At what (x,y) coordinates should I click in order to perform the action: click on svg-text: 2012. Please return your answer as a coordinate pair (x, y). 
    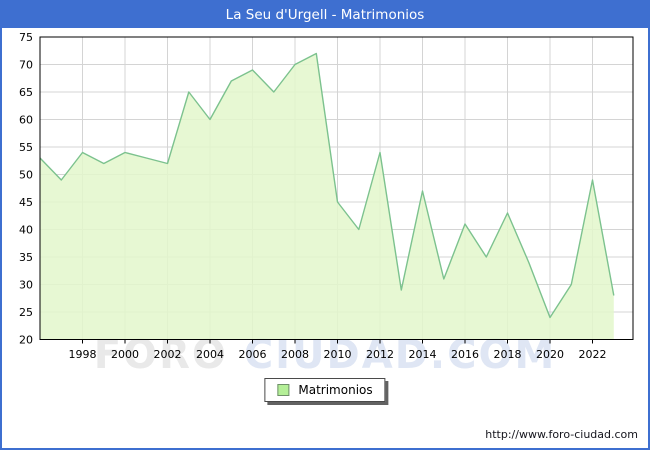
    Looking at the image, I should click on (380, 354).